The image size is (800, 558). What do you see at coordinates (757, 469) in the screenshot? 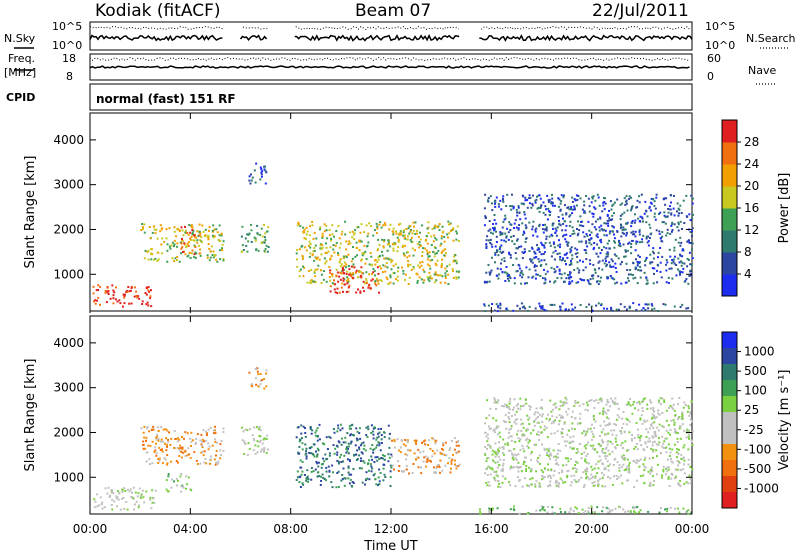
I see `colorbar-tick-label: -500` at bounding box center [757, 469].